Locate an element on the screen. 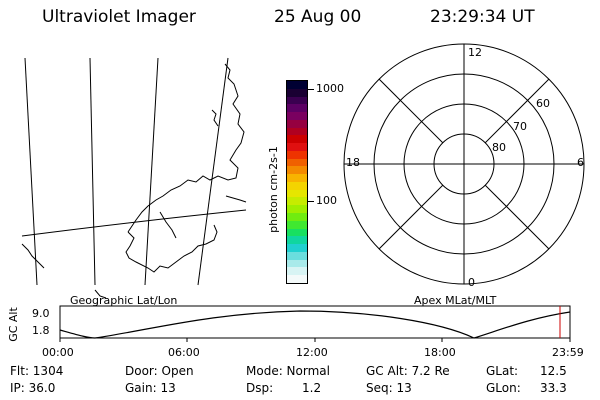 The width and height of the screenshot is (600, 400). mode-value: Mode: Normal is located at coordinates (288, 371).